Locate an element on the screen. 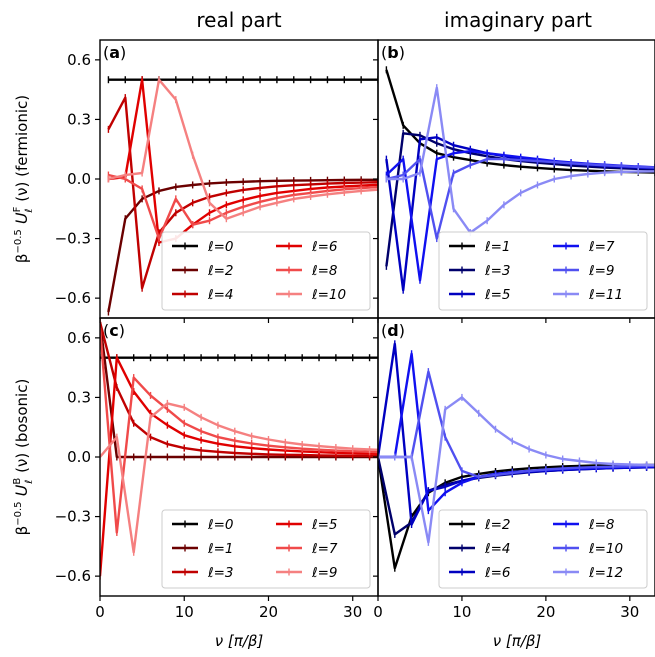  legend-entry: ℓ=11 is located at coordinates (605, 295).